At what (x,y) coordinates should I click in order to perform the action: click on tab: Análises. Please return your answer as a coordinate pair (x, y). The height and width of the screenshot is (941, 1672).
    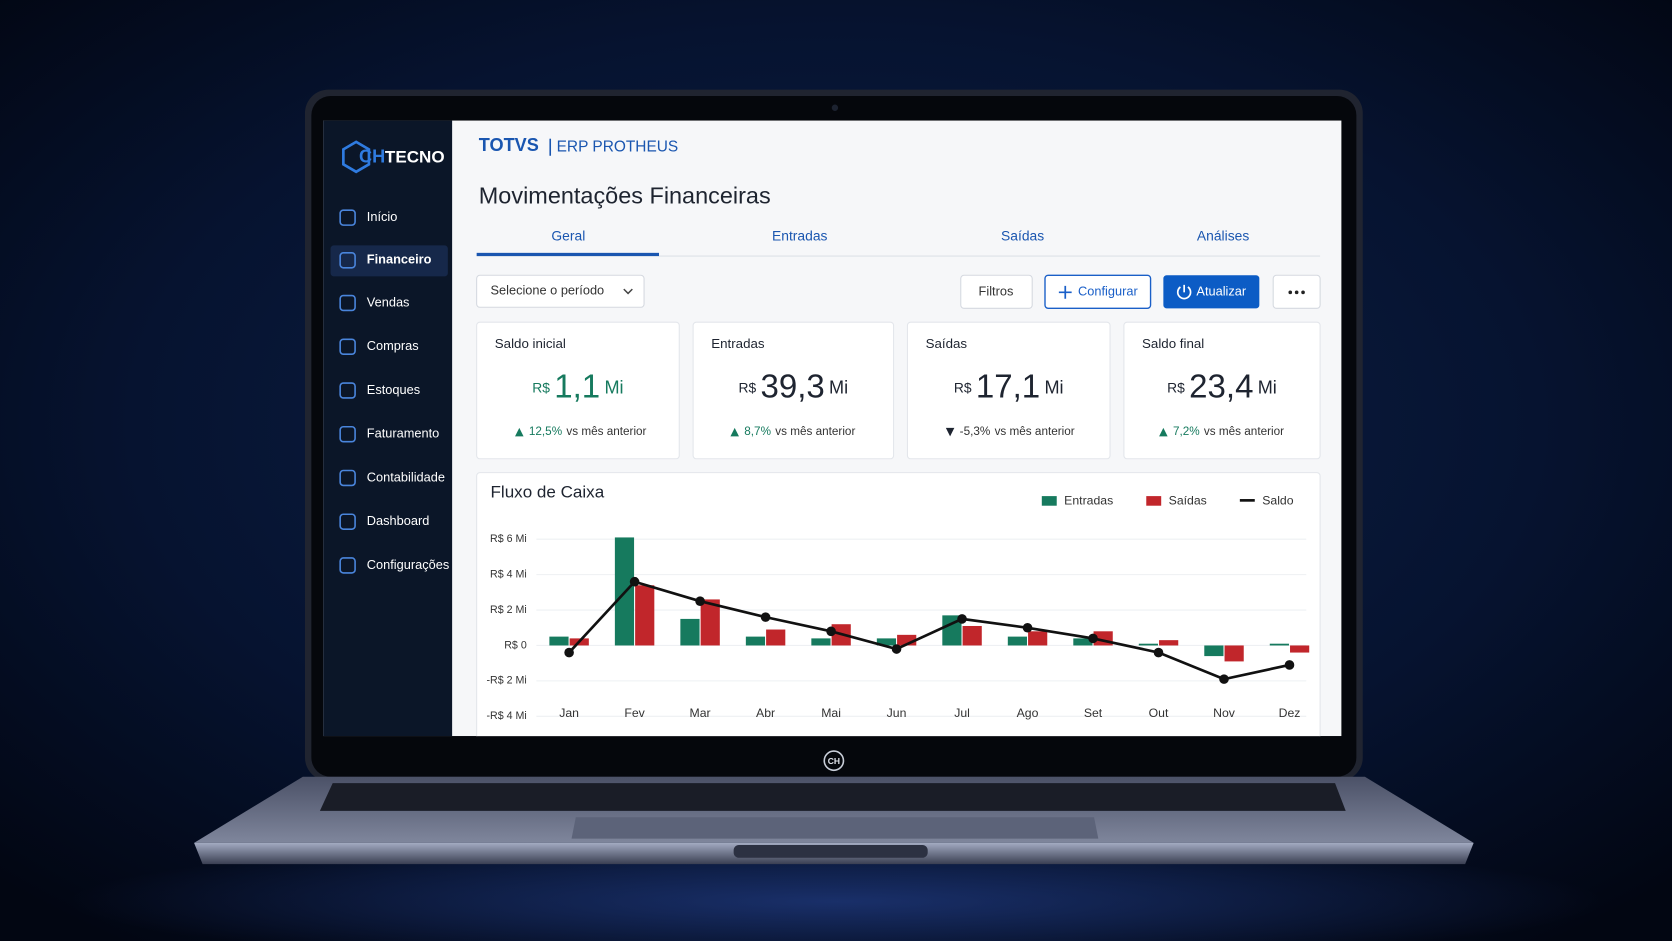
    Looking at the image, I should click on (1223, 236).